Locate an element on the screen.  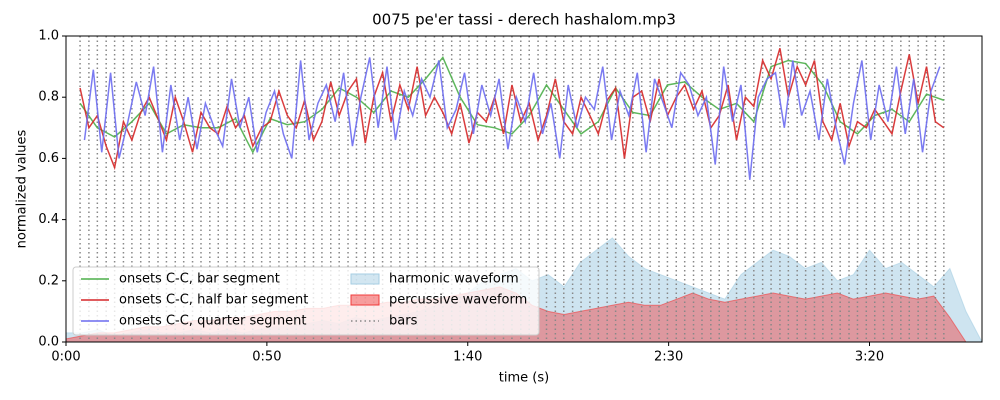
legend-label: onsets C-C, bar segment is located at coordinates (199, 279).